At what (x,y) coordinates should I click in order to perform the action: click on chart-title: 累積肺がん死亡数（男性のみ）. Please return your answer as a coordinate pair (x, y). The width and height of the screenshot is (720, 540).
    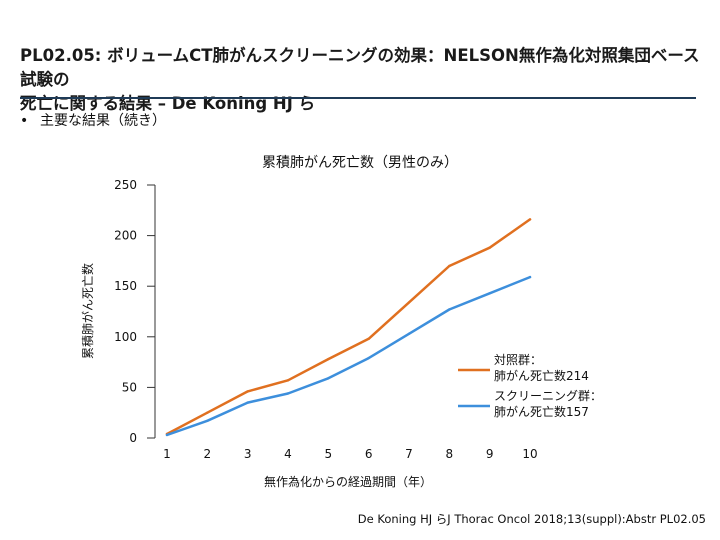
    Looking at the image, I should click on (360, 163).